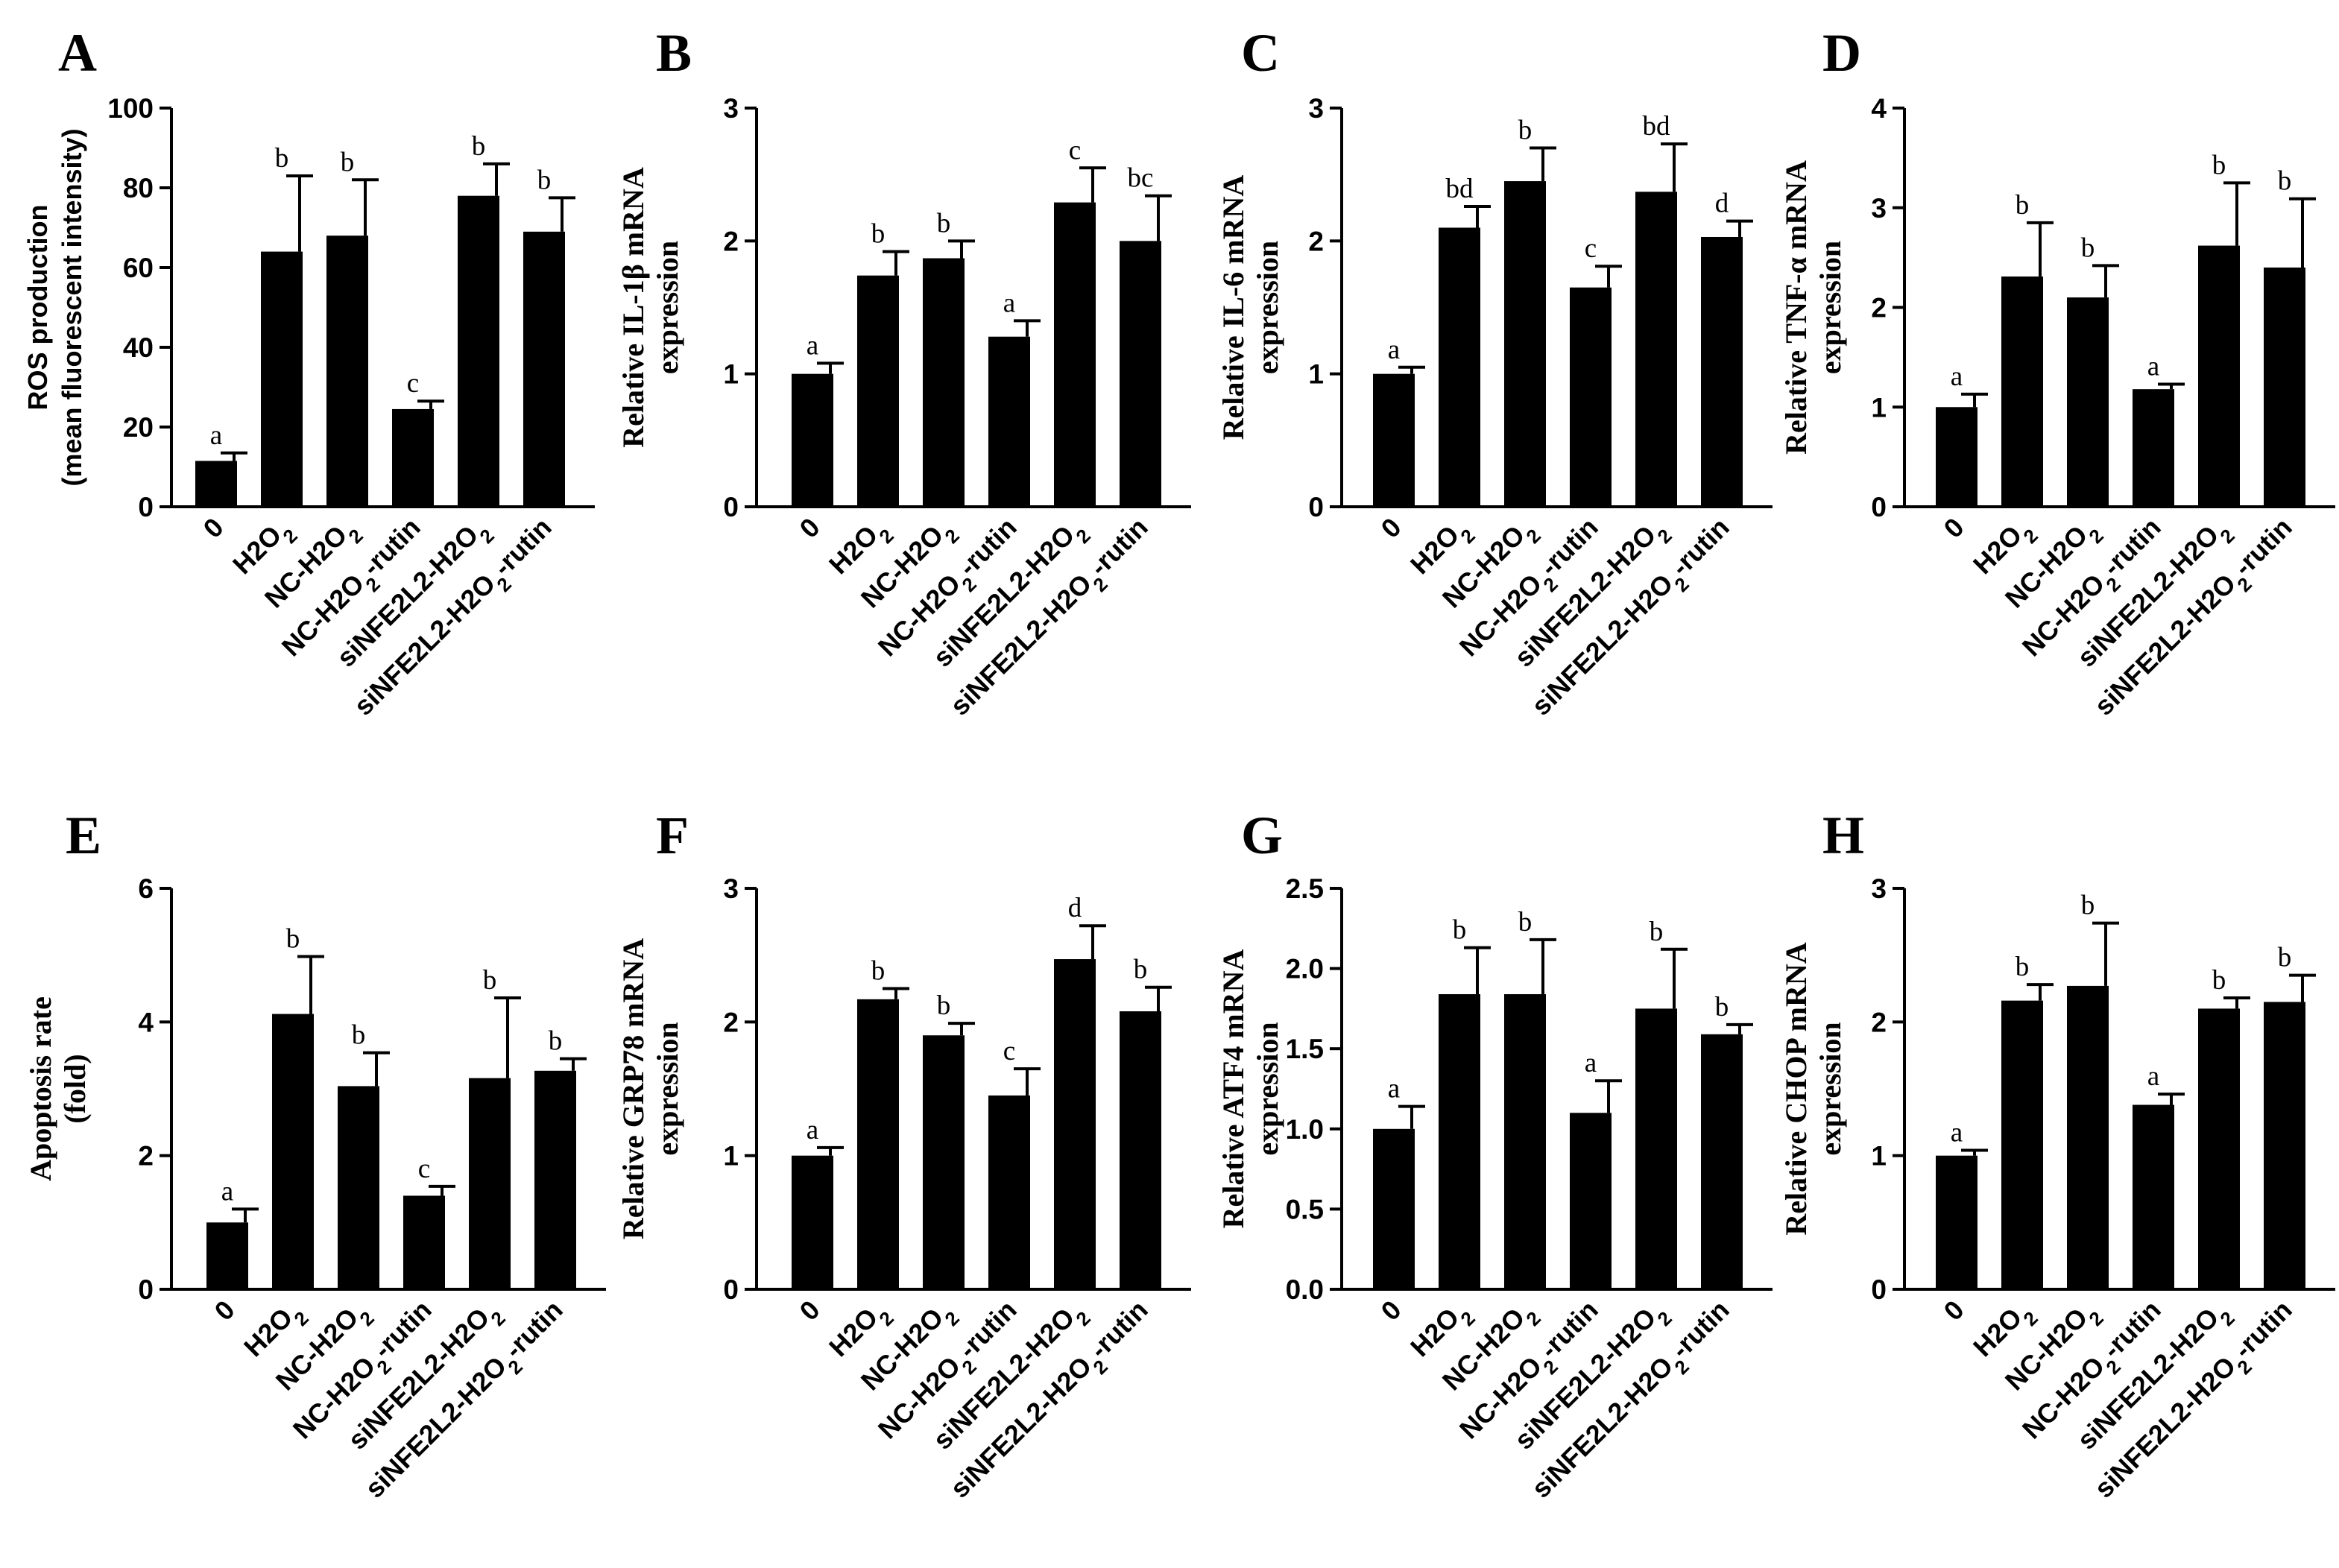  I want to click on y-tick-label: 60, so click(138, 268).